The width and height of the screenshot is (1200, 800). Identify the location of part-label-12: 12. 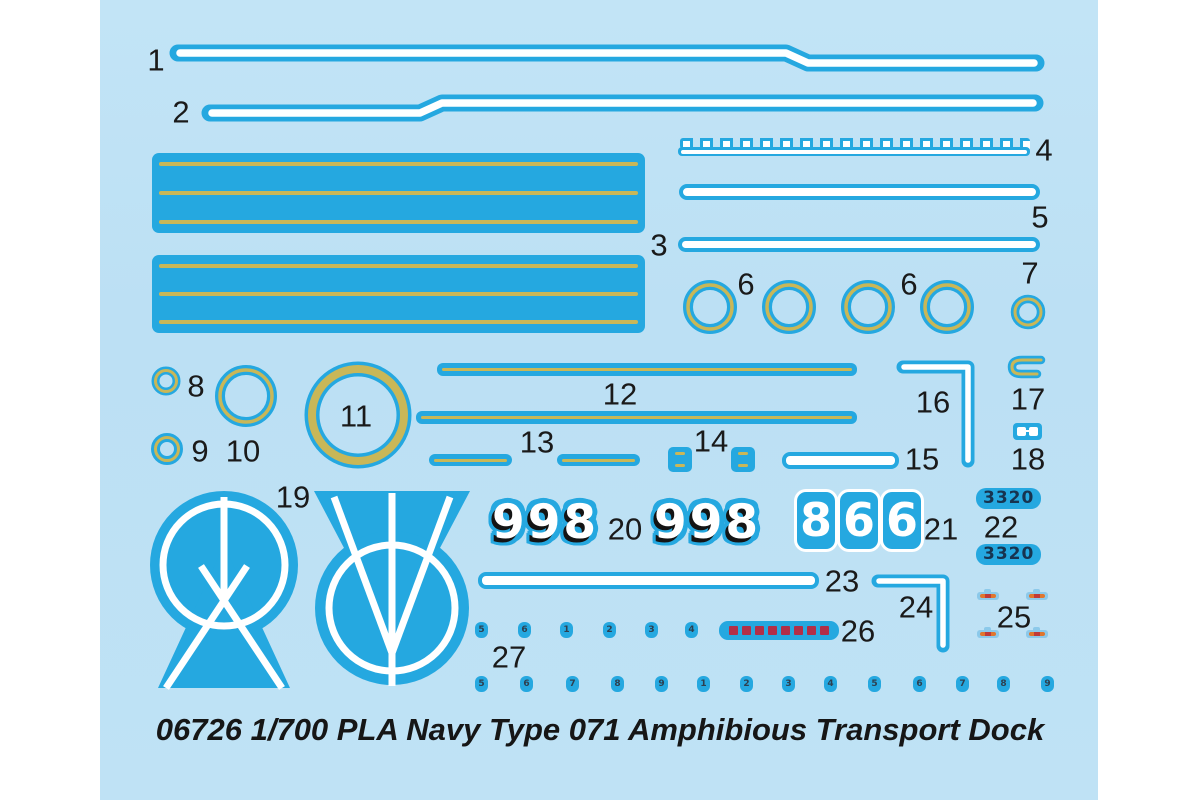
(620, 394).